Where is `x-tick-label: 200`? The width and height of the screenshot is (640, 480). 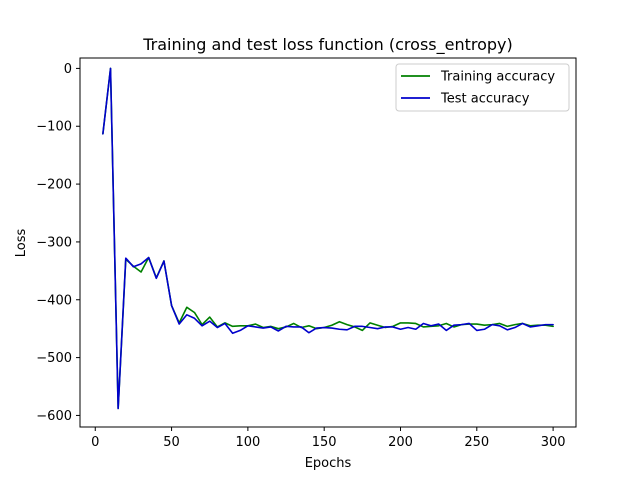 x-tick-label: 200 is located at coordinates (400, 442).